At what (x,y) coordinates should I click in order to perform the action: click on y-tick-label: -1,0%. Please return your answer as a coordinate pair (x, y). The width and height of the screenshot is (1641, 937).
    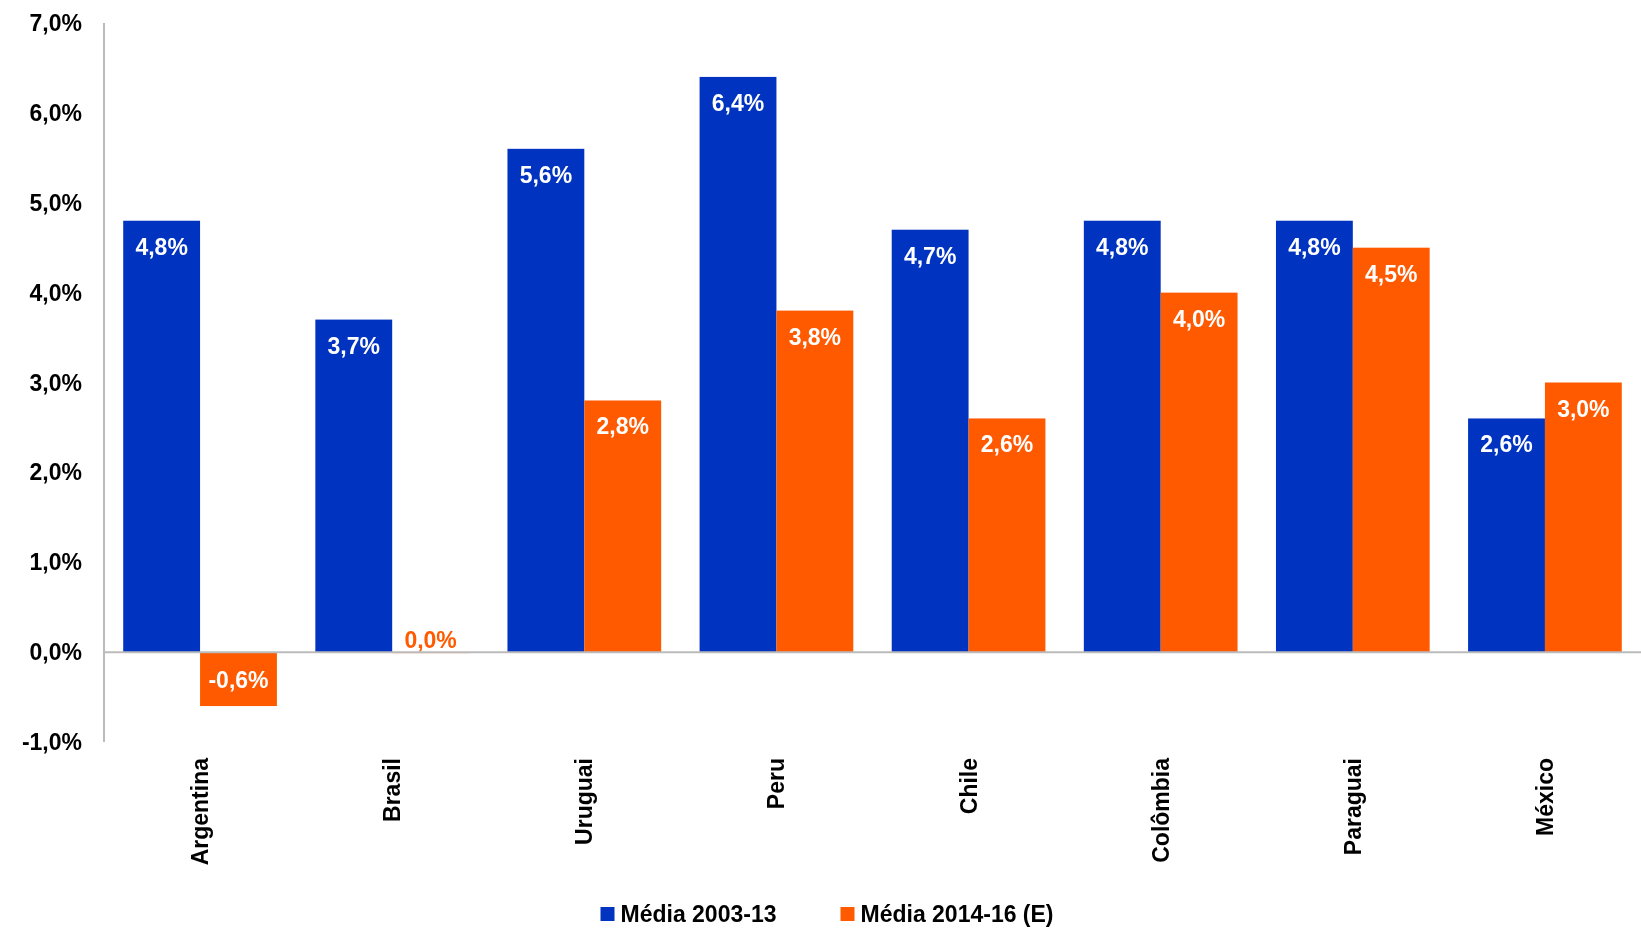
    Looking at the image, I should click on (51, 742).